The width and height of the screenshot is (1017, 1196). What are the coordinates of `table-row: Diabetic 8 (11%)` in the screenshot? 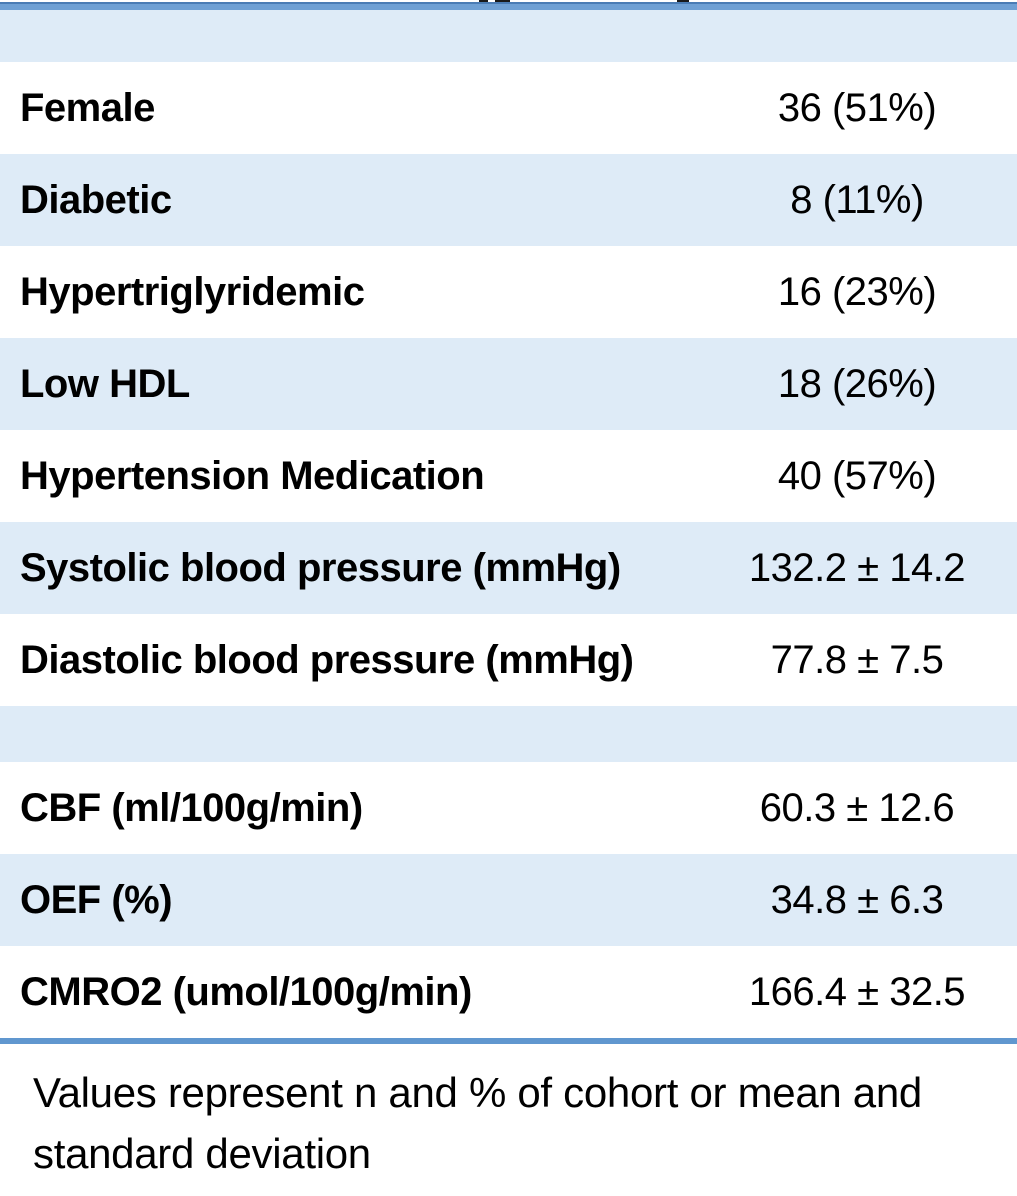 It's located at (508, 200).